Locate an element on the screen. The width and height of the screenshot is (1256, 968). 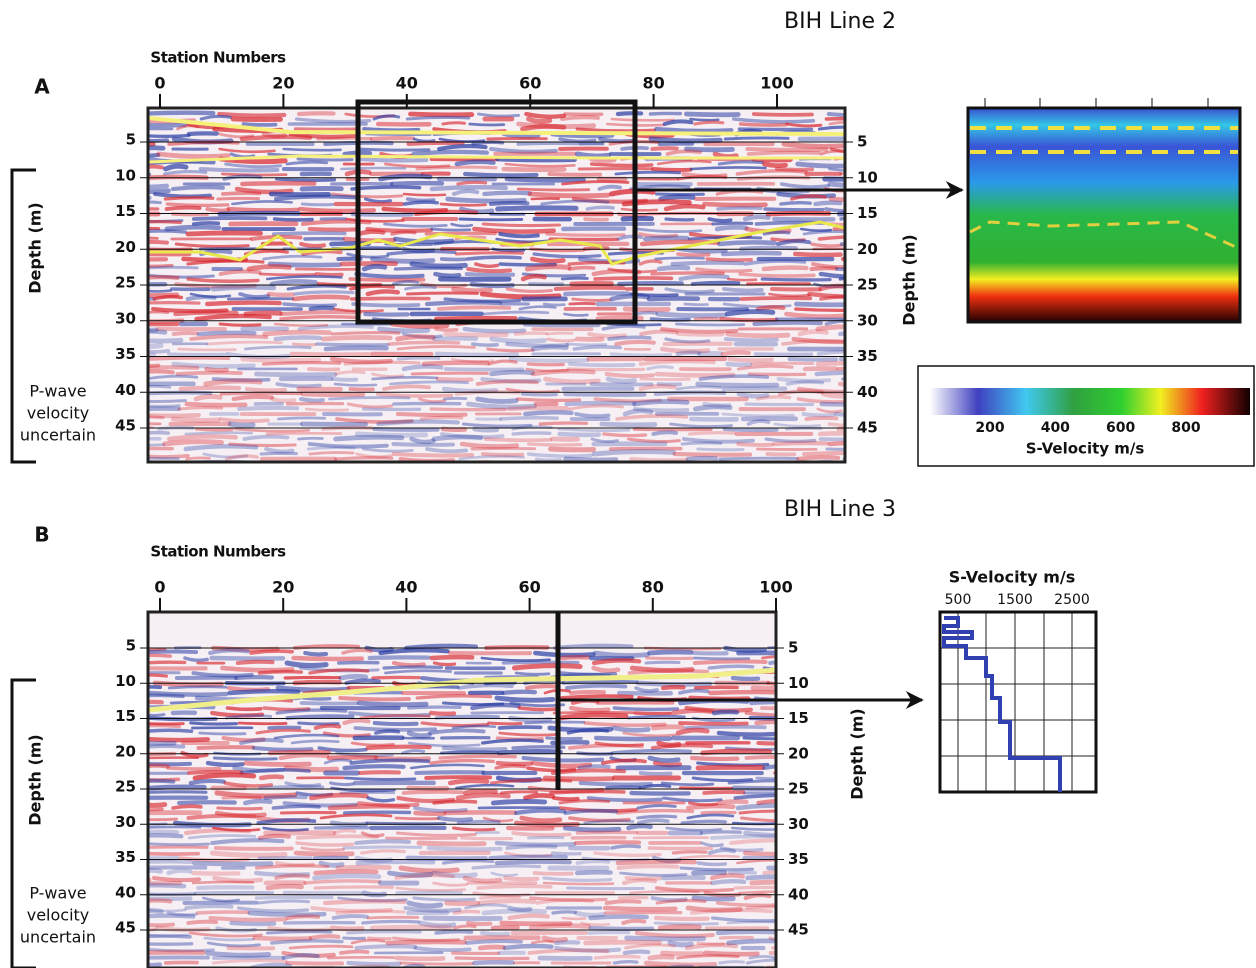
y-tick-label-left: 20 is located at coordinates (125, 247).